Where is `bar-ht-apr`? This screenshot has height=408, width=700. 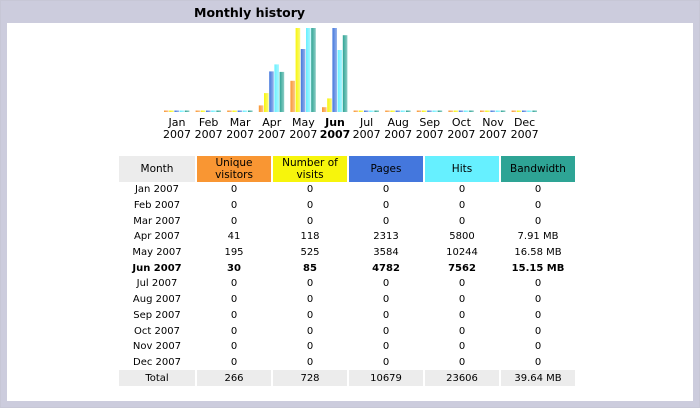
bar-ht-apr is located at coordinates (276, 88).